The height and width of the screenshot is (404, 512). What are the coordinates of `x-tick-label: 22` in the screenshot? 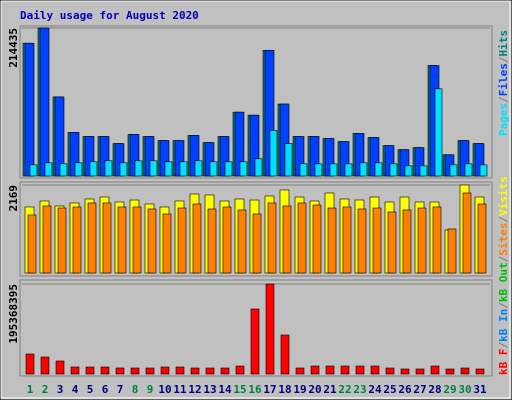 It's located at (344, 389).